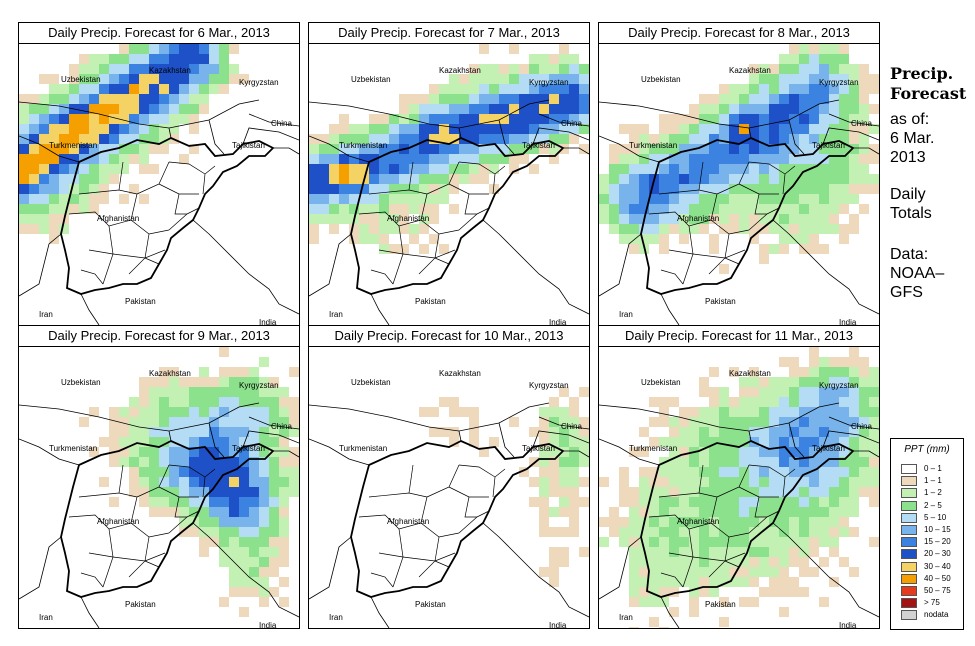  What do you see at coordinates (449, 336) in the screenshot?
I see `panel-title: Daily Precip. Forecast for 10 Mar., 2013` at bounding box center [449, 336].